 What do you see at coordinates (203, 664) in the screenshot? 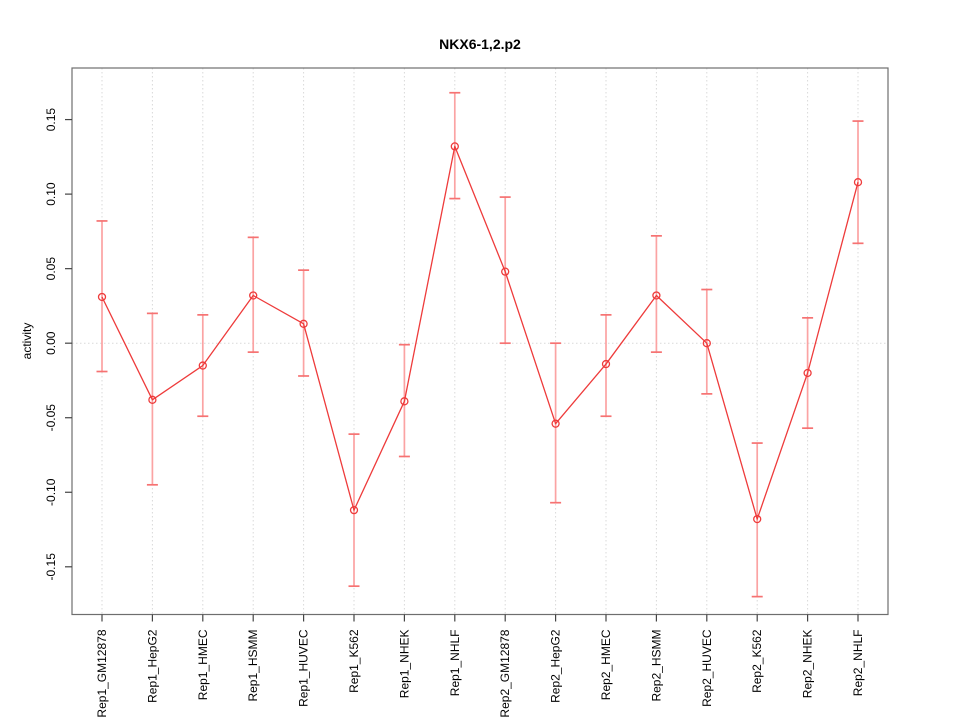
I see `x-tick-label: Rep1_HMEC` at bounding box center [203, 664].